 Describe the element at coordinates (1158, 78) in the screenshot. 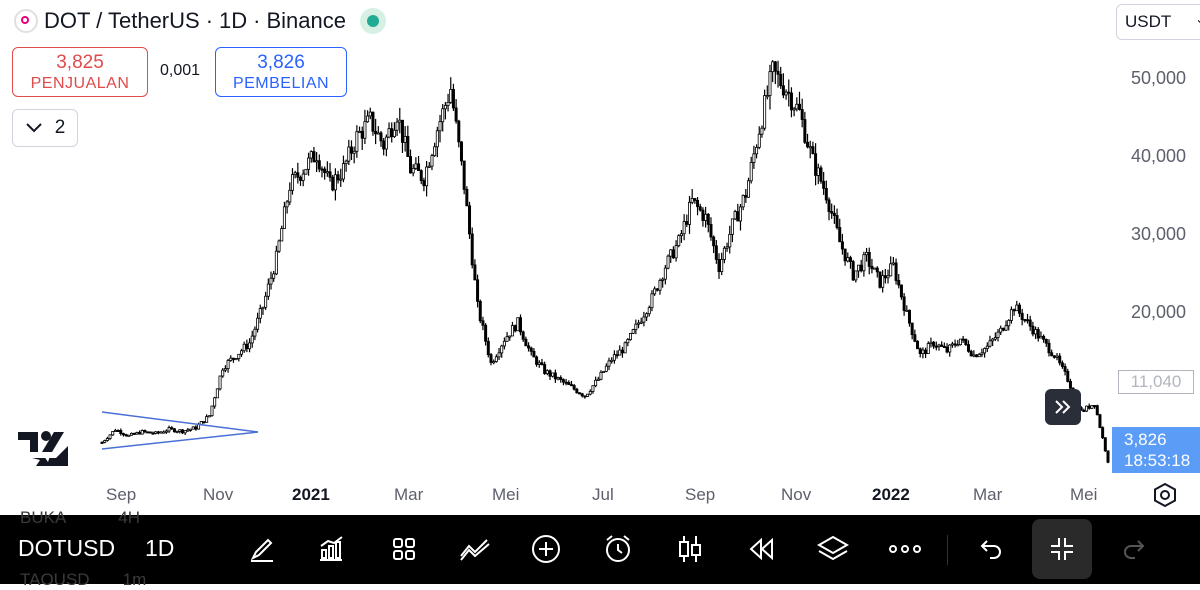

I see `price-axis-label: 50,000` at that location.